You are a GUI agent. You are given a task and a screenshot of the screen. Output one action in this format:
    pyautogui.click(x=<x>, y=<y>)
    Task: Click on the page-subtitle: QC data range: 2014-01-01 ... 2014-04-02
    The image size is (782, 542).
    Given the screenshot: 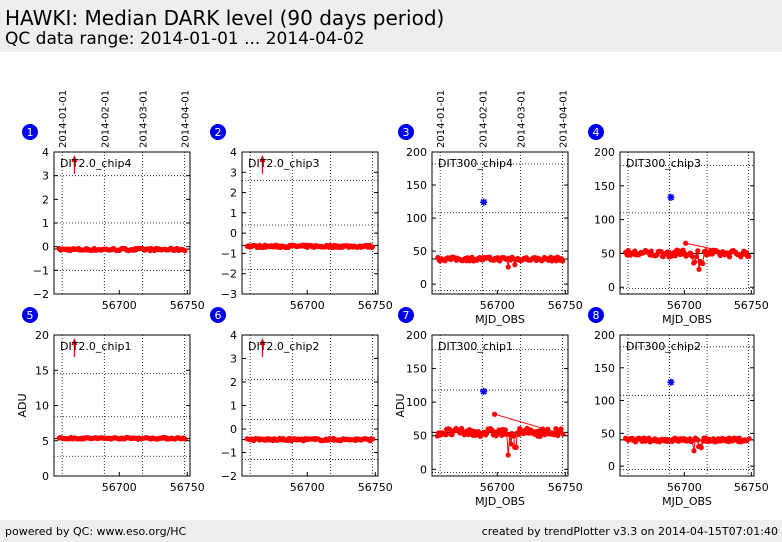 What is the action you would take?
    pyautogui.click(x=185, y=39)
    